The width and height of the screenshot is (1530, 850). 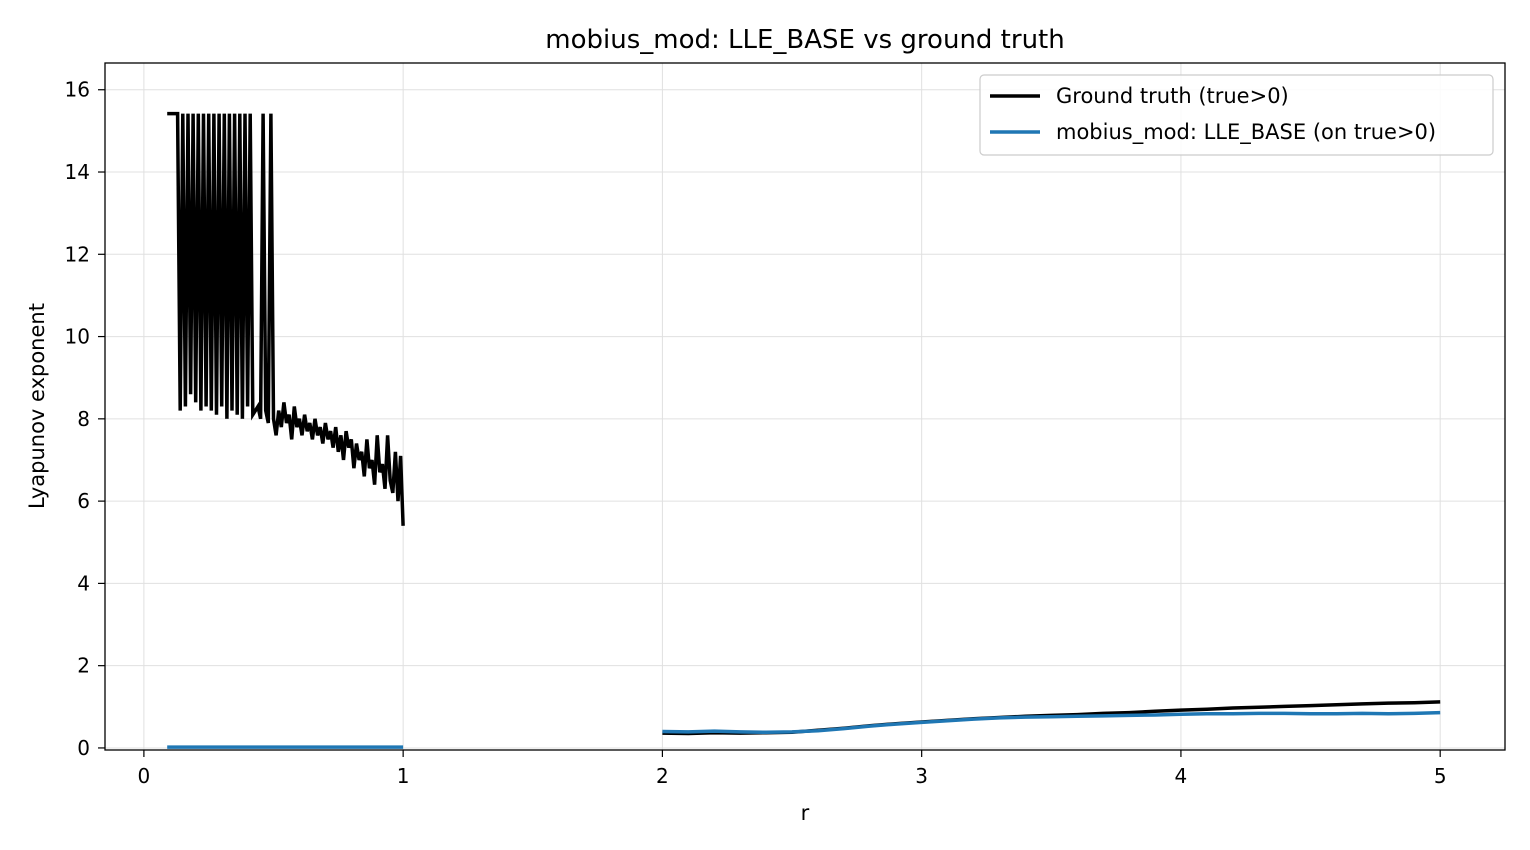 I want to click on y-tick-label: 8, so click(x=83, y=419).